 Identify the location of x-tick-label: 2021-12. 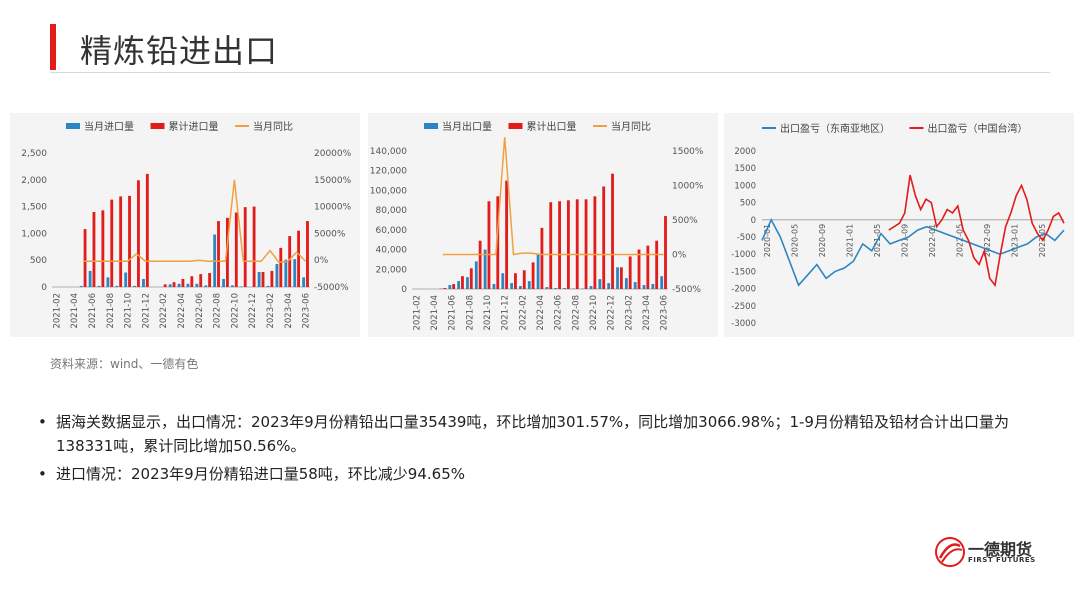
(146, 311).